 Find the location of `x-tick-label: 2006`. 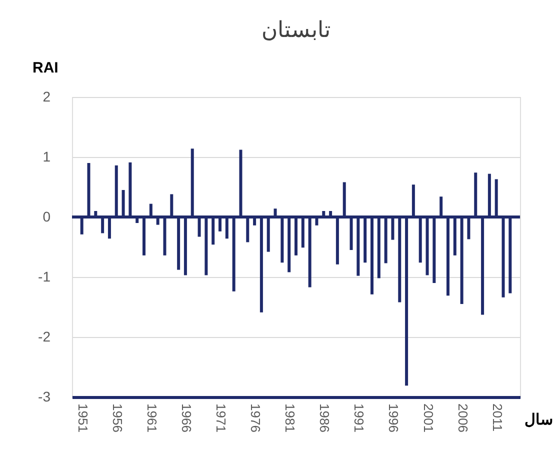

x-tick-label: 2006 is located at coordinates (462, 418).